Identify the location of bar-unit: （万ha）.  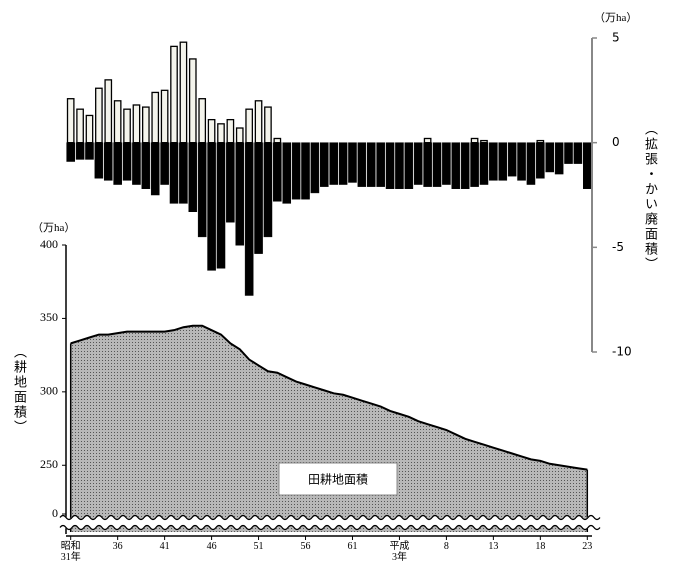
(616, 18).